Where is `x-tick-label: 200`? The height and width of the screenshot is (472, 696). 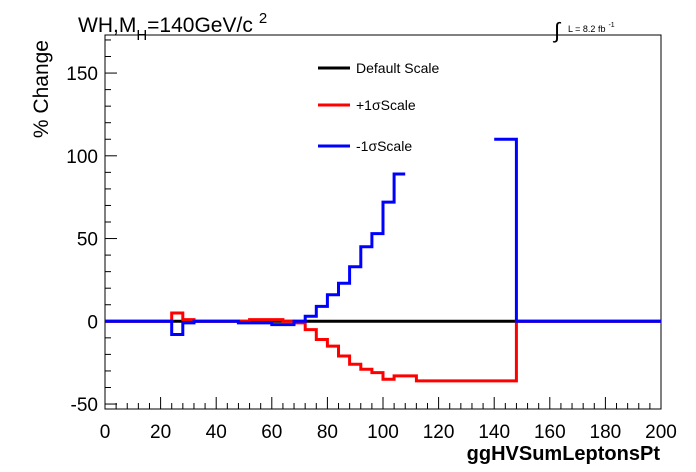
x-tick-label: 200 is located at coordinates (661, 432).